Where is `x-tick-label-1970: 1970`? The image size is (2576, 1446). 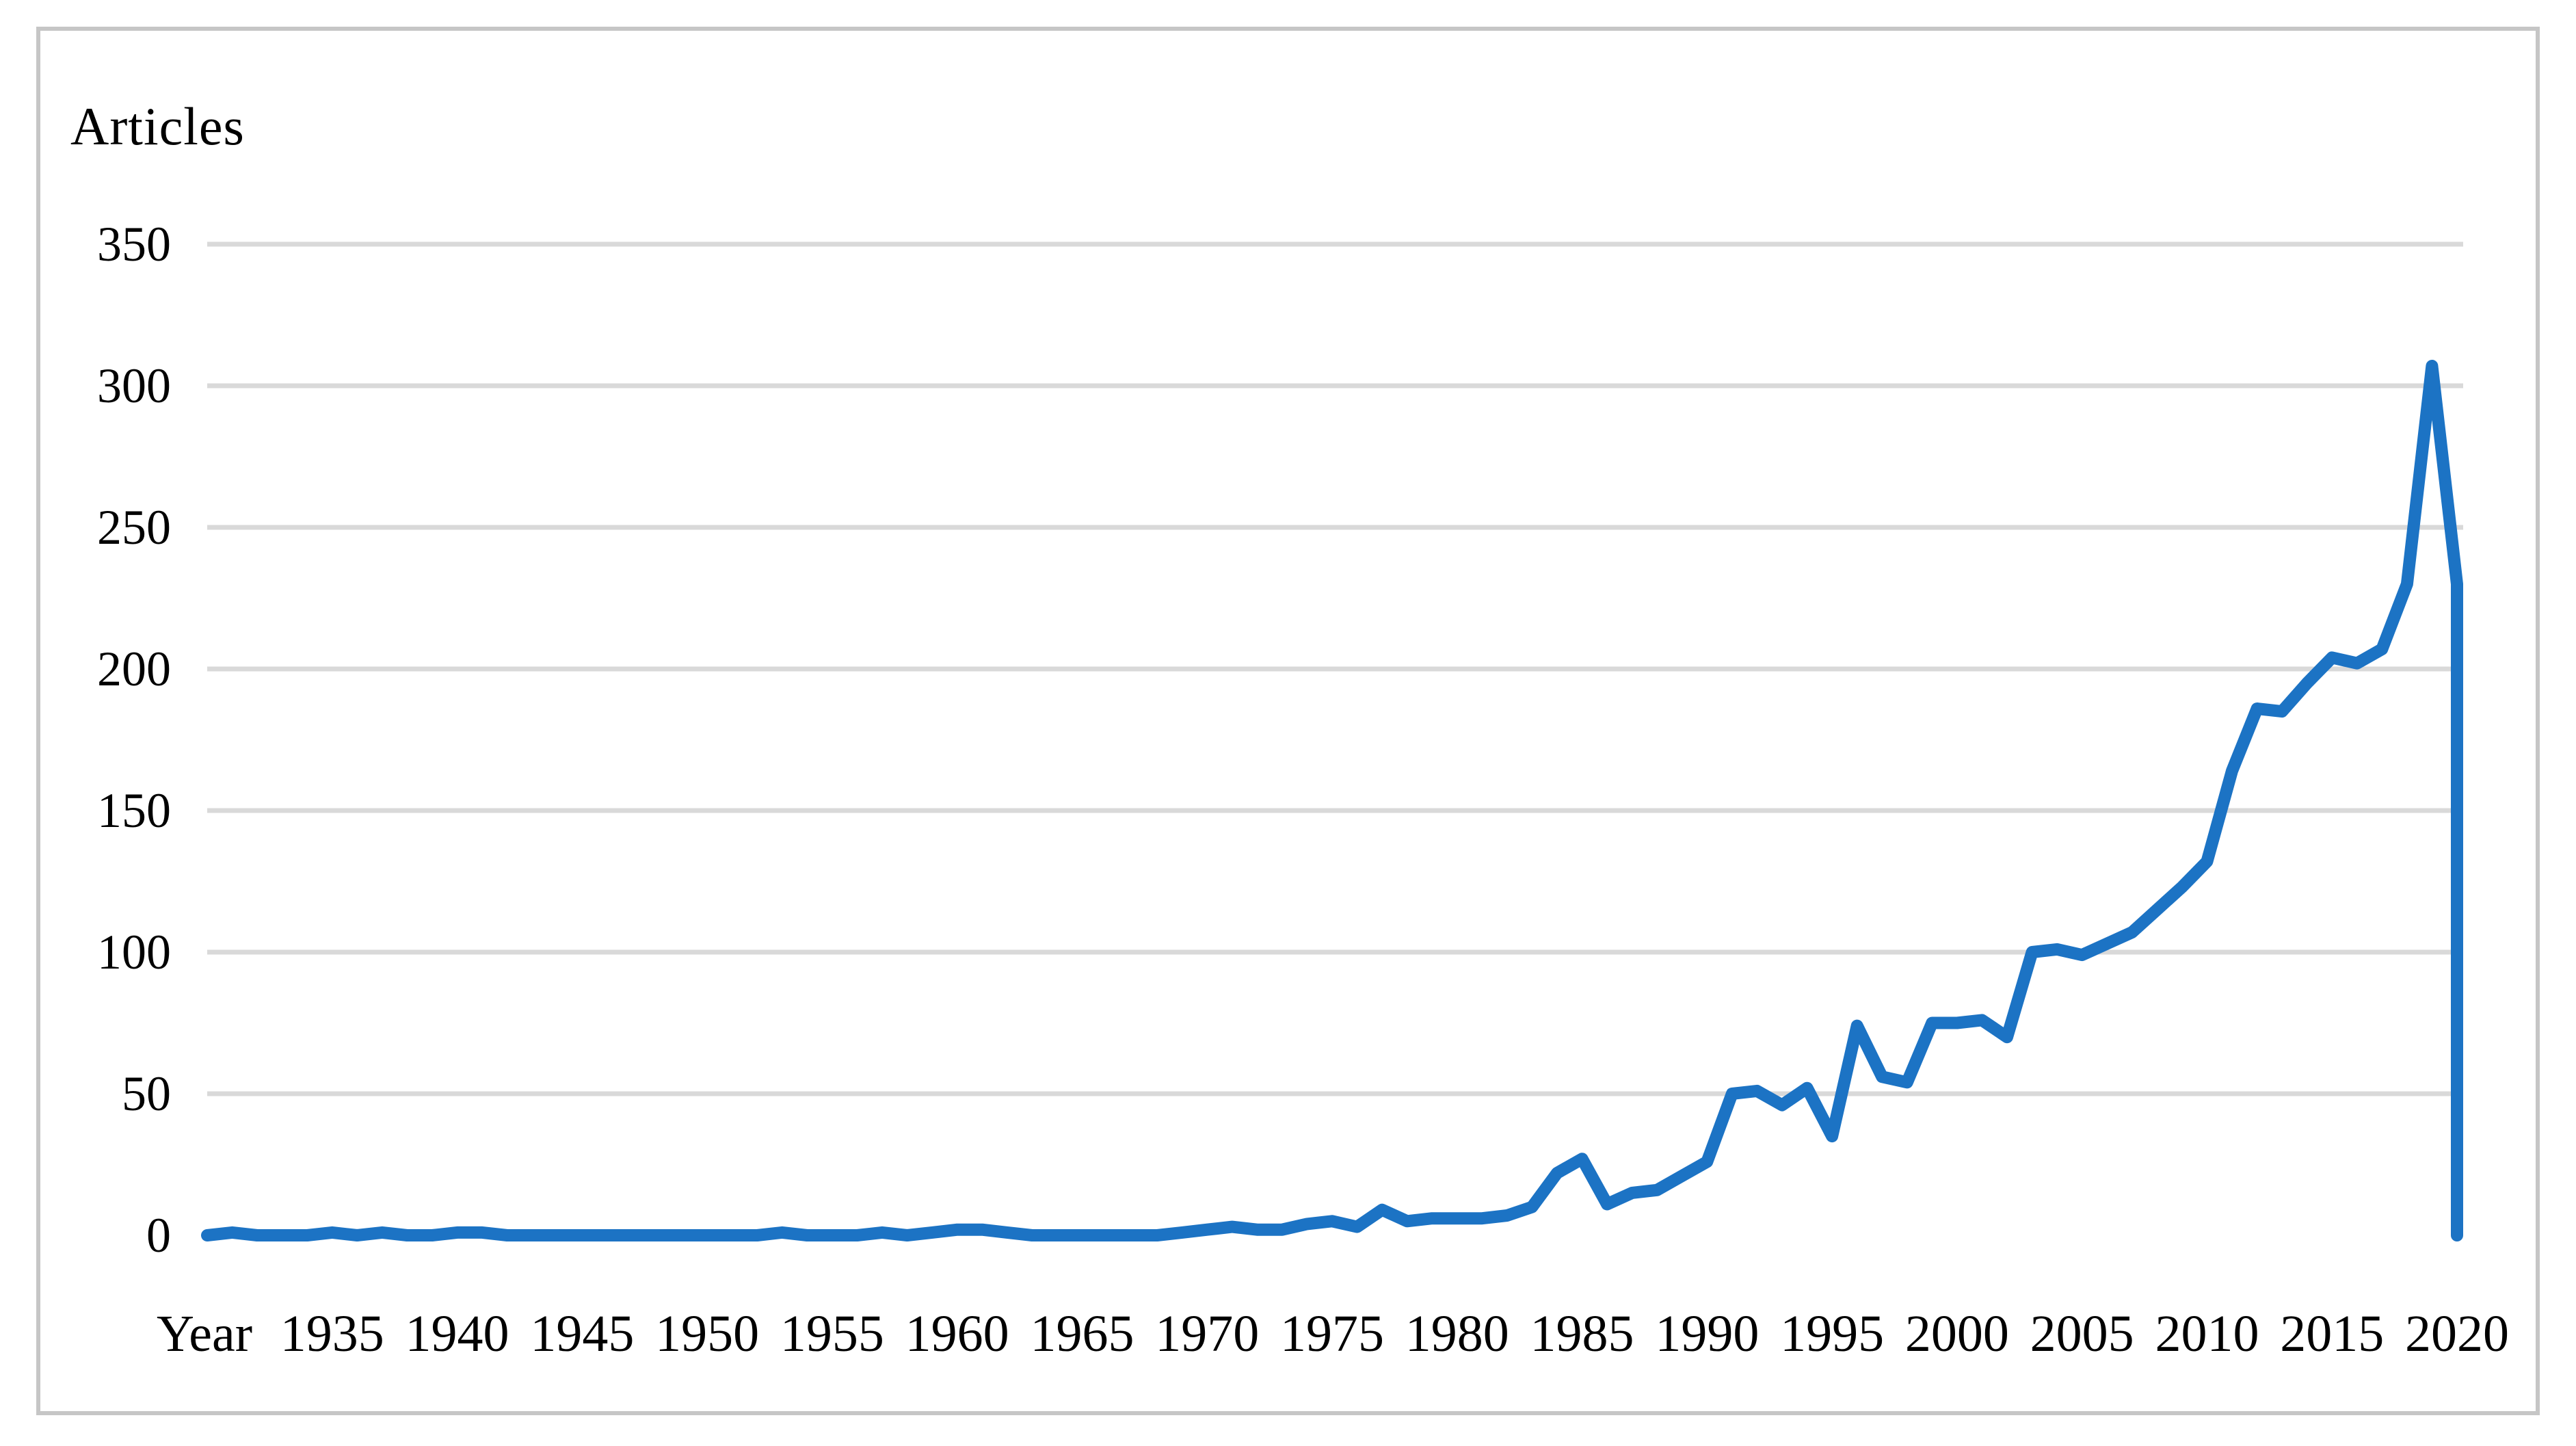
x-tick-label-1970: 1970 is located at coordinates (1207, 1334).